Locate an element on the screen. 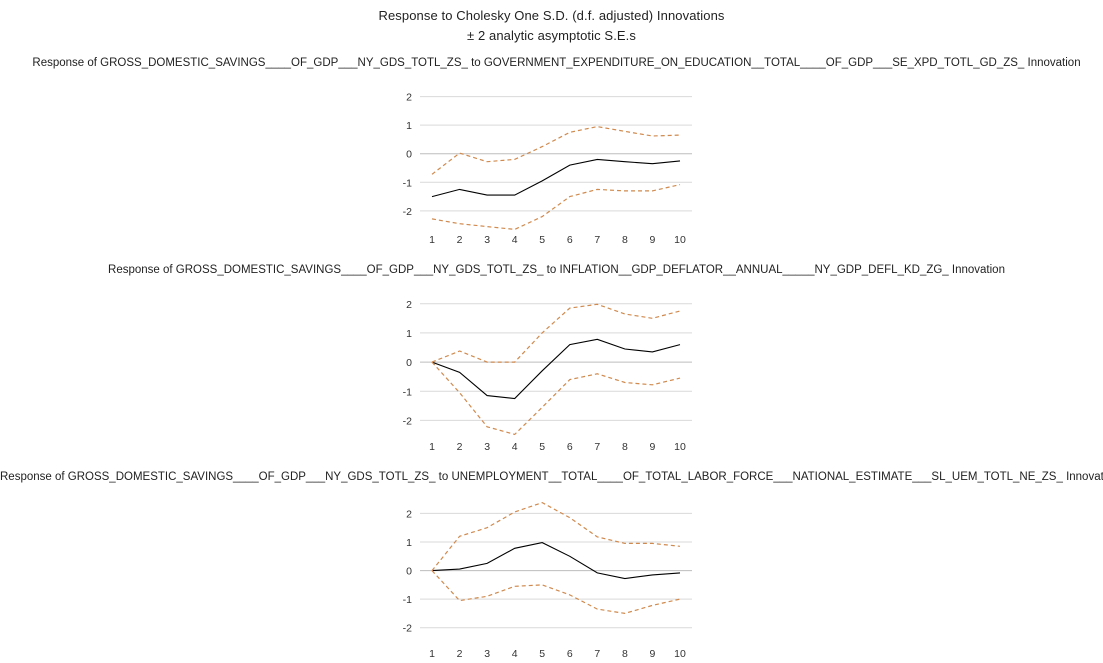 The image size is (1103, 663). panel-1-chart: 210-1-21 2 3 4 5 6 7 8 9 10 is located at coordinates (547, 169).